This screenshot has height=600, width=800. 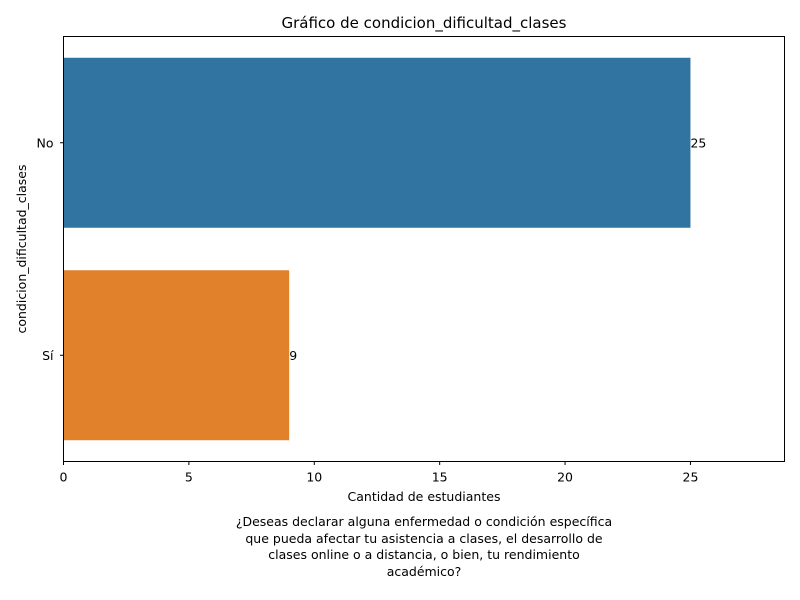 What do you see at coordinates (424, 23) in the screenshot?
I see `chart-title: Gráfico de condicion_dificultad_clases` at bounding box center [424, 23].